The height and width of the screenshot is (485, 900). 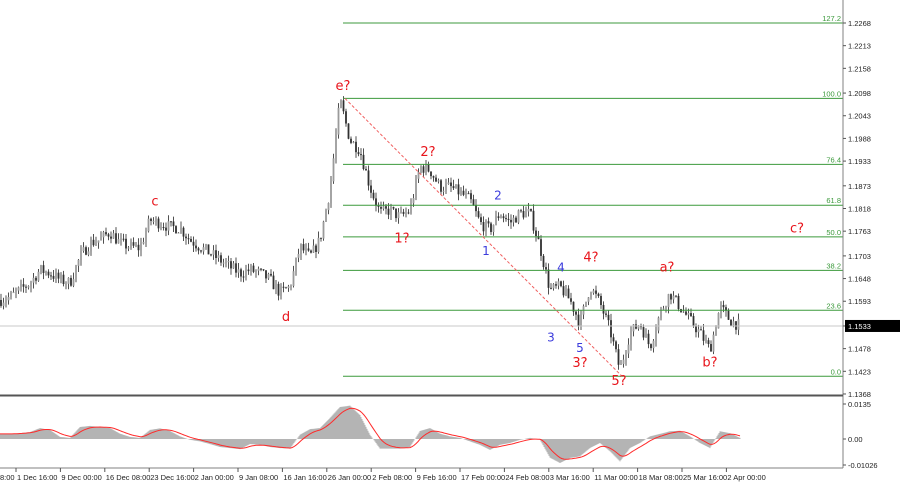 I want to click on fib-level-label: 38.2, so click(x=833, y=265).